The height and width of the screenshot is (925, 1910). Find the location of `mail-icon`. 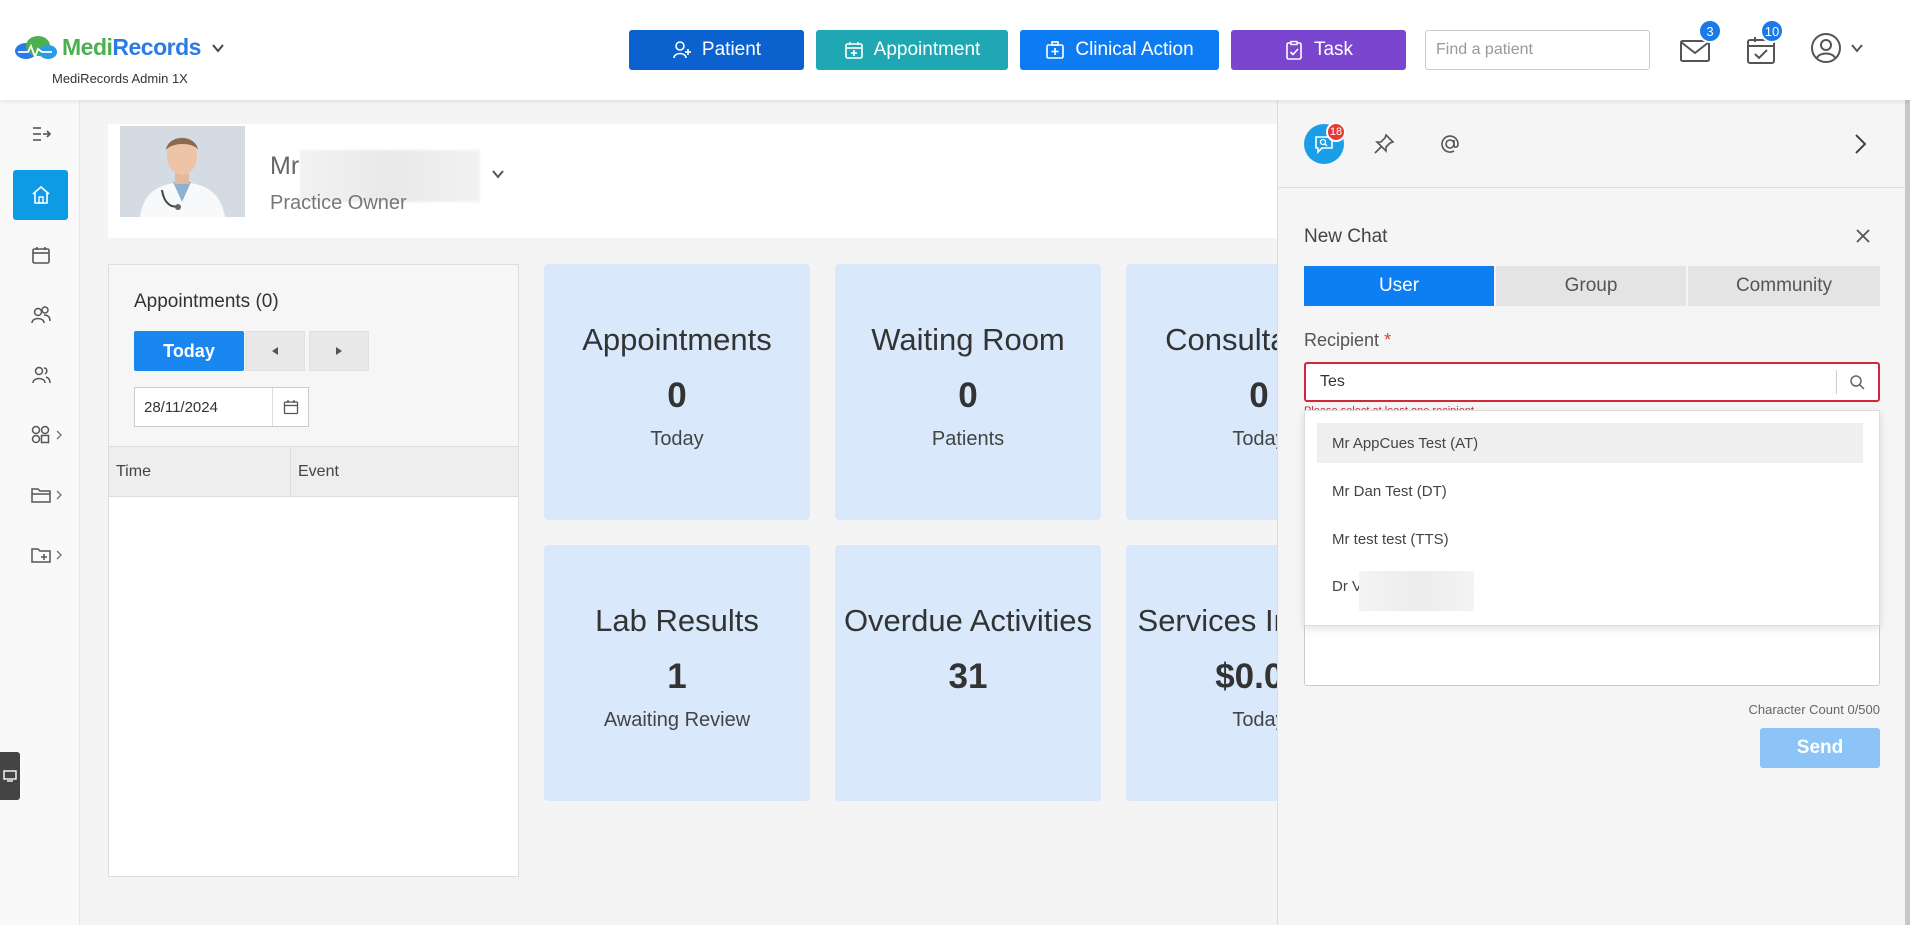

mail-icon is located at coordinates (1695, 51).